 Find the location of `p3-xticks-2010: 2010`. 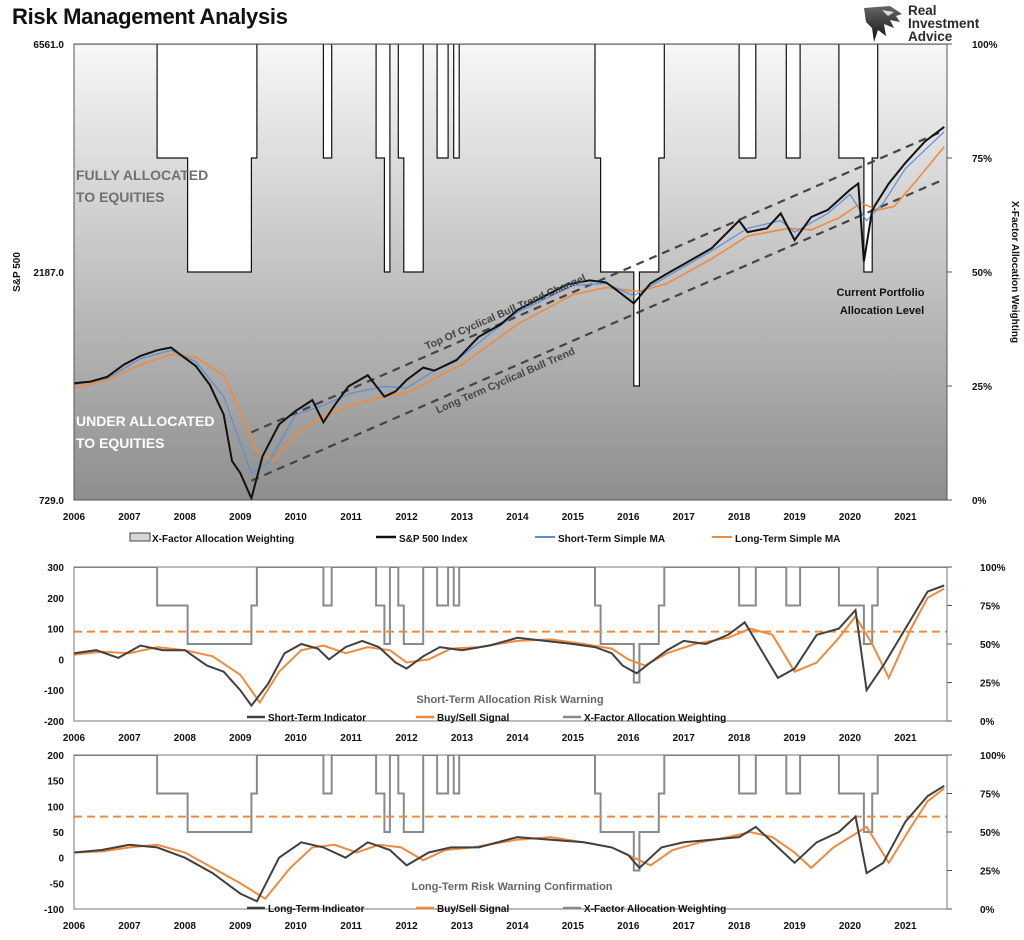

p3-xticks-2010: 2010 is located at coordinates (296, 926).